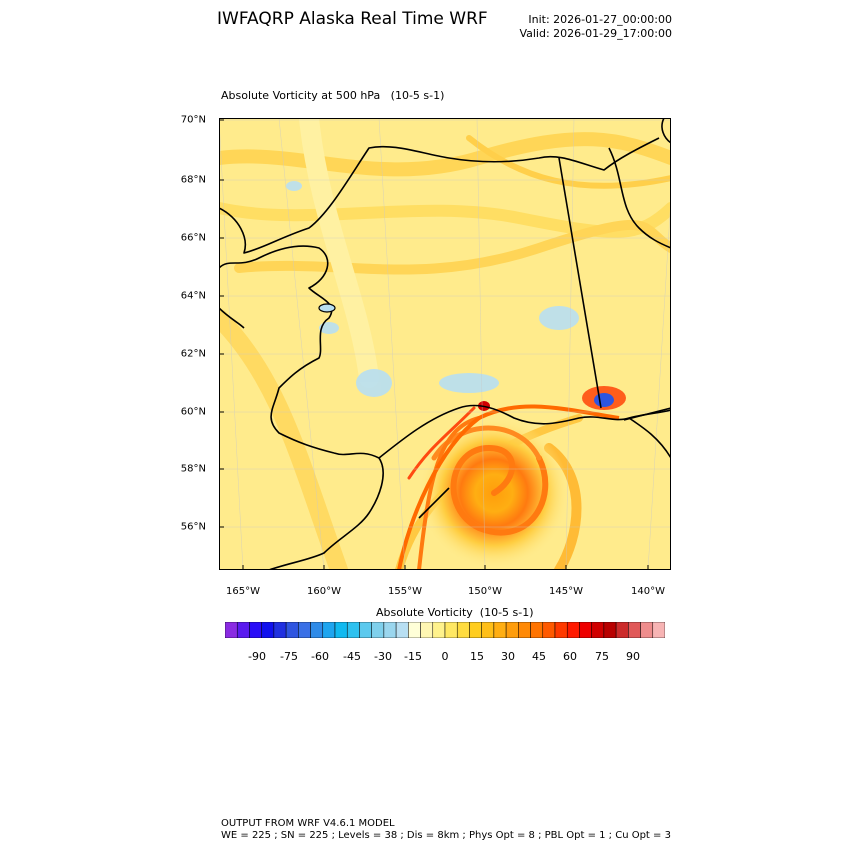 The image size is (850, 850). Describe the element at coordinates (539, 656) in the screenshot. I see `colorbar-label: 45` at that location.